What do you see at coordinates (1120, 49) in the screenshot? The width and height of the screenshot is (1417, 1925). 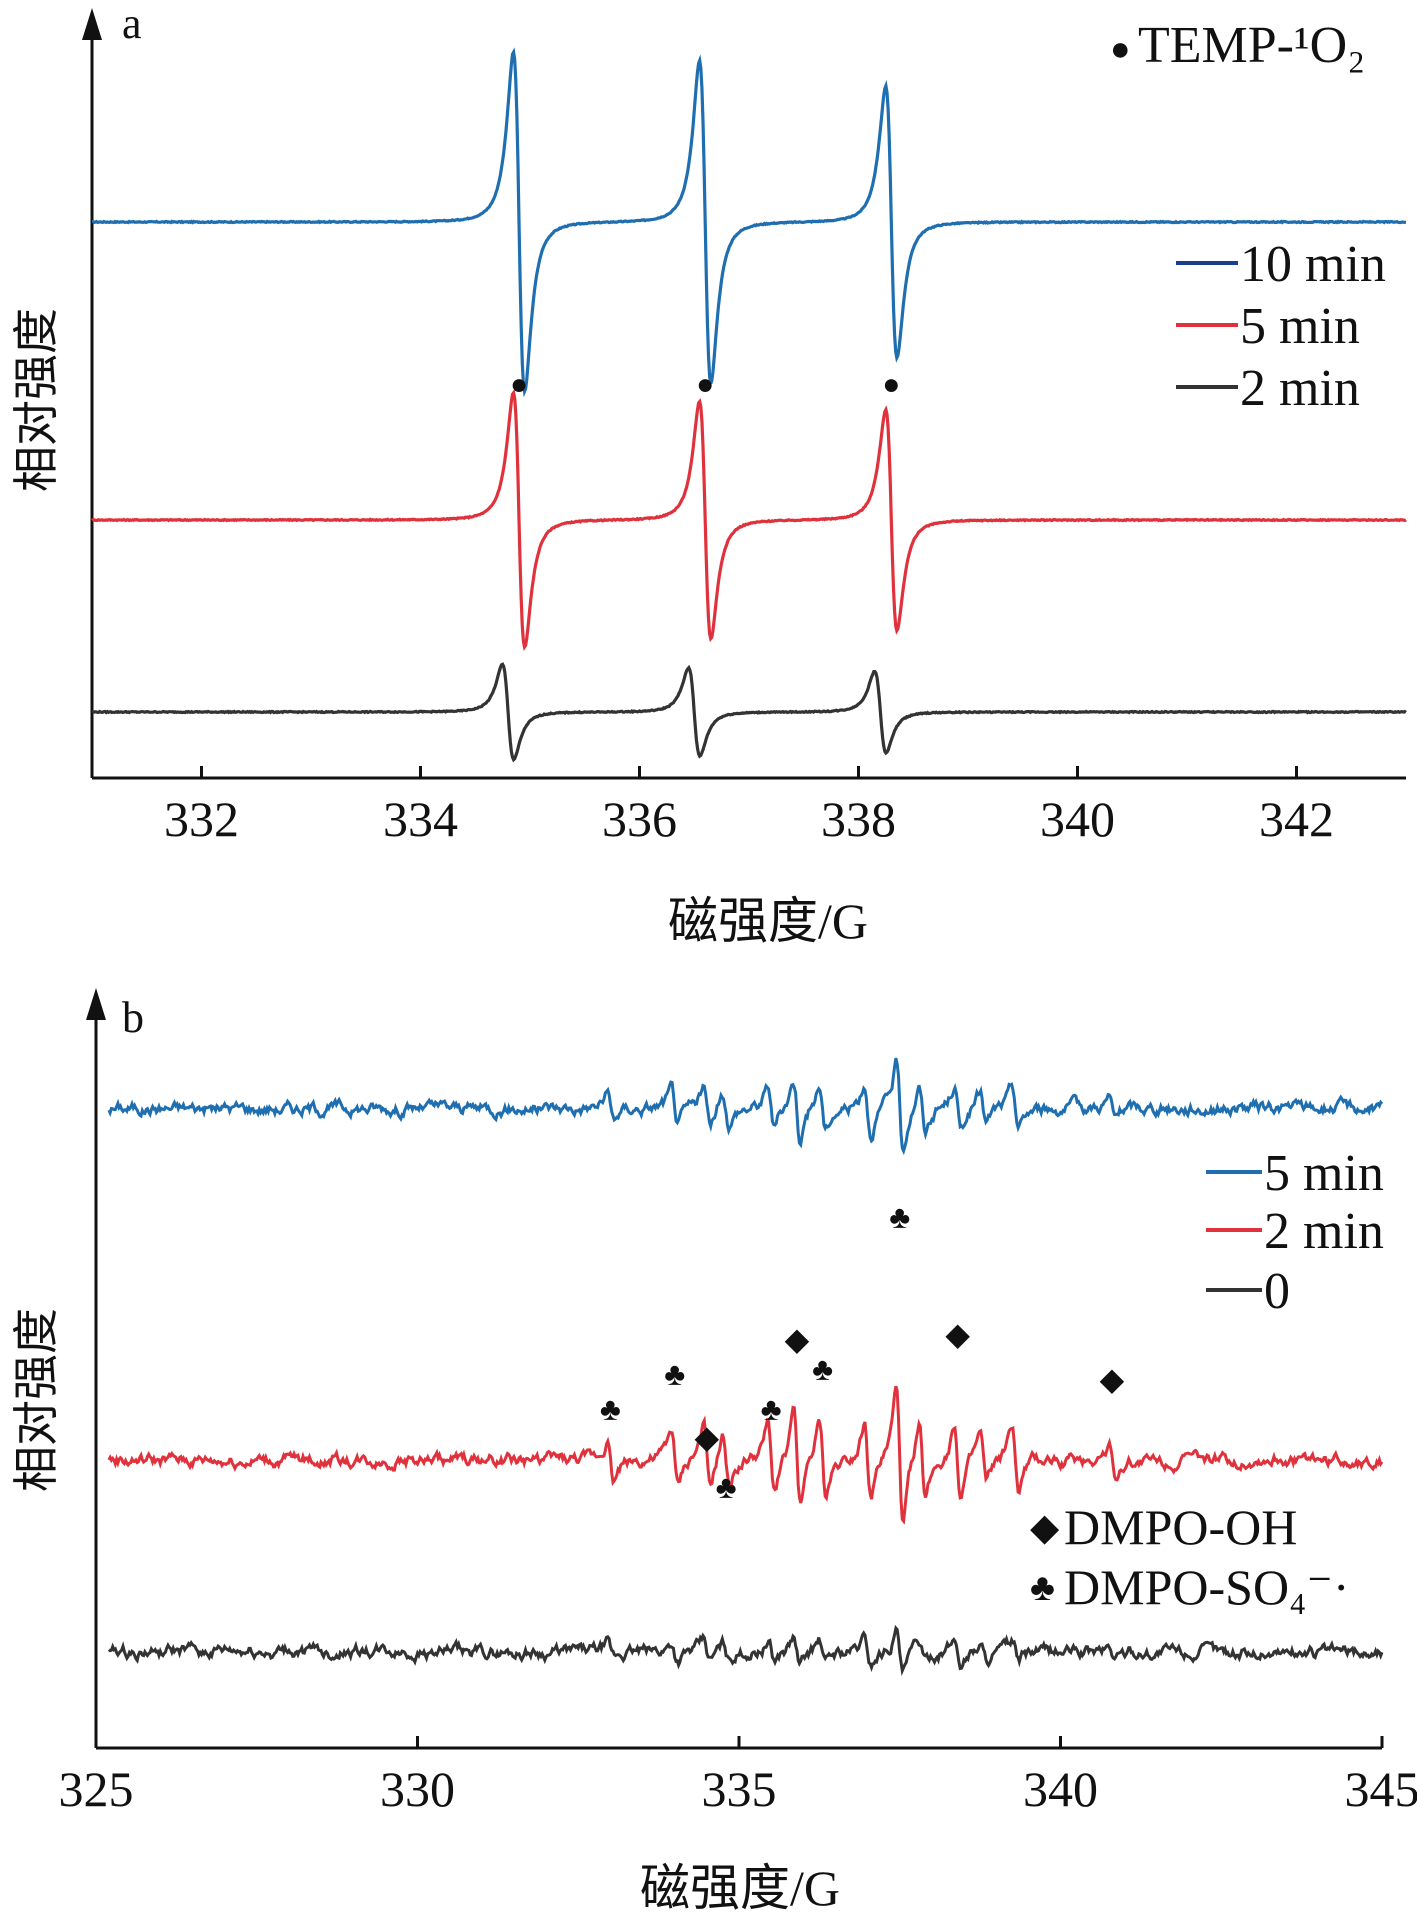 I see `panel-a-marker-symbol: ●` at bounding box center [1120, 49].